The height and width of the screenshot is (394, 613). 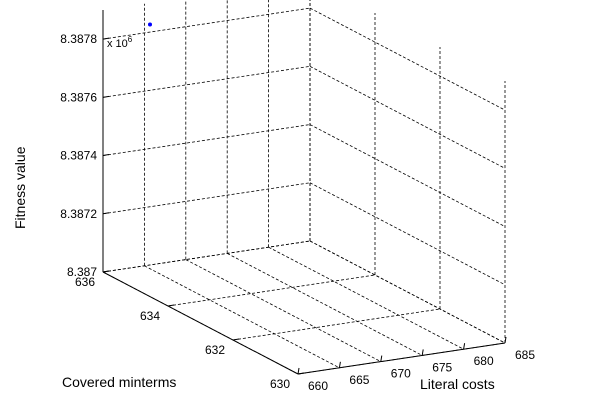 What do you see at coordinates (318, 386) in the screenshot?
I see `x-tick-label: 660` at bounding box center [318, 386].